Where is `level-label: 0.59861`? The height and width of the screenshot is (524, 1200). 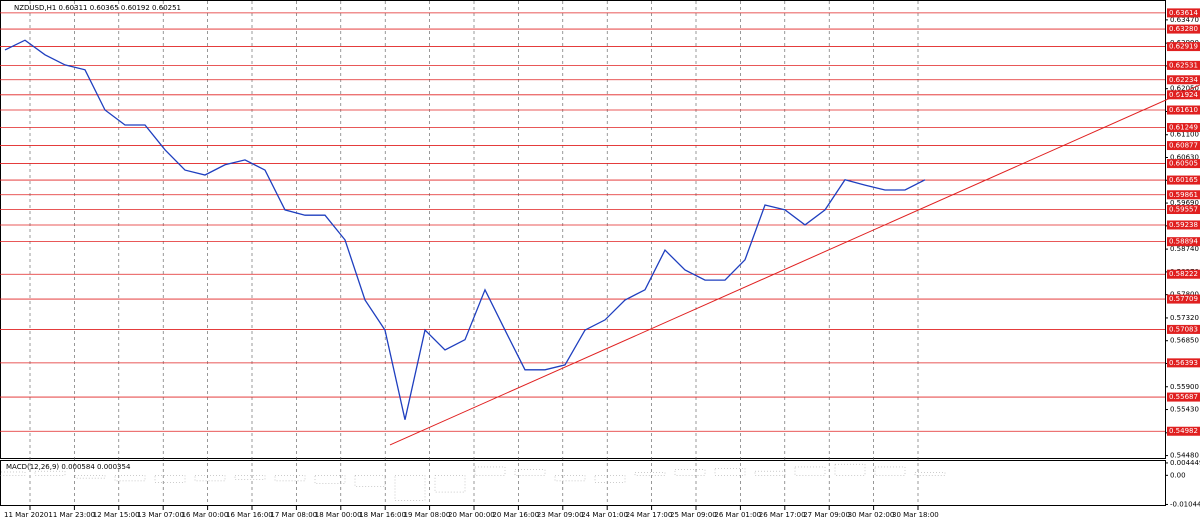 level-label: 0.59861 is located at coordinates (1183, 195).